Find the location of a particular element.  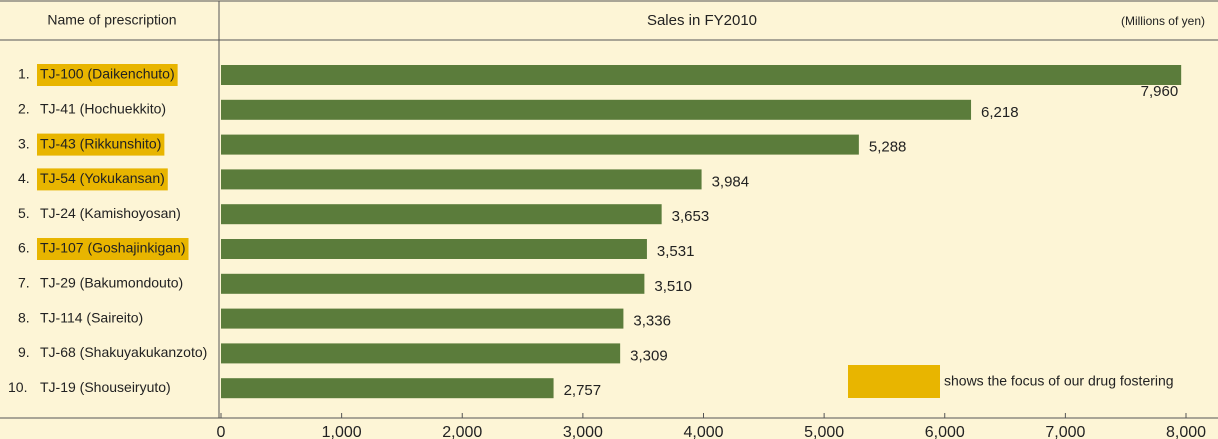

x-tick-label: 5,000 is located at coordinates (824, 431).